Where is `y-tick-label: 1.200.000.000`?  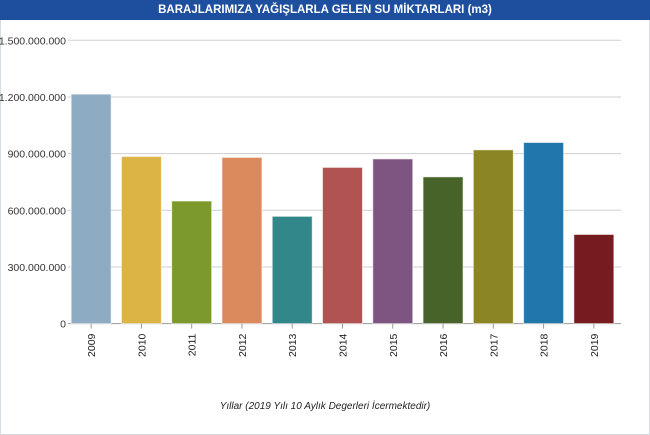 y-tick-label: 1.200.000.000 is located at coordinates (33, 98).